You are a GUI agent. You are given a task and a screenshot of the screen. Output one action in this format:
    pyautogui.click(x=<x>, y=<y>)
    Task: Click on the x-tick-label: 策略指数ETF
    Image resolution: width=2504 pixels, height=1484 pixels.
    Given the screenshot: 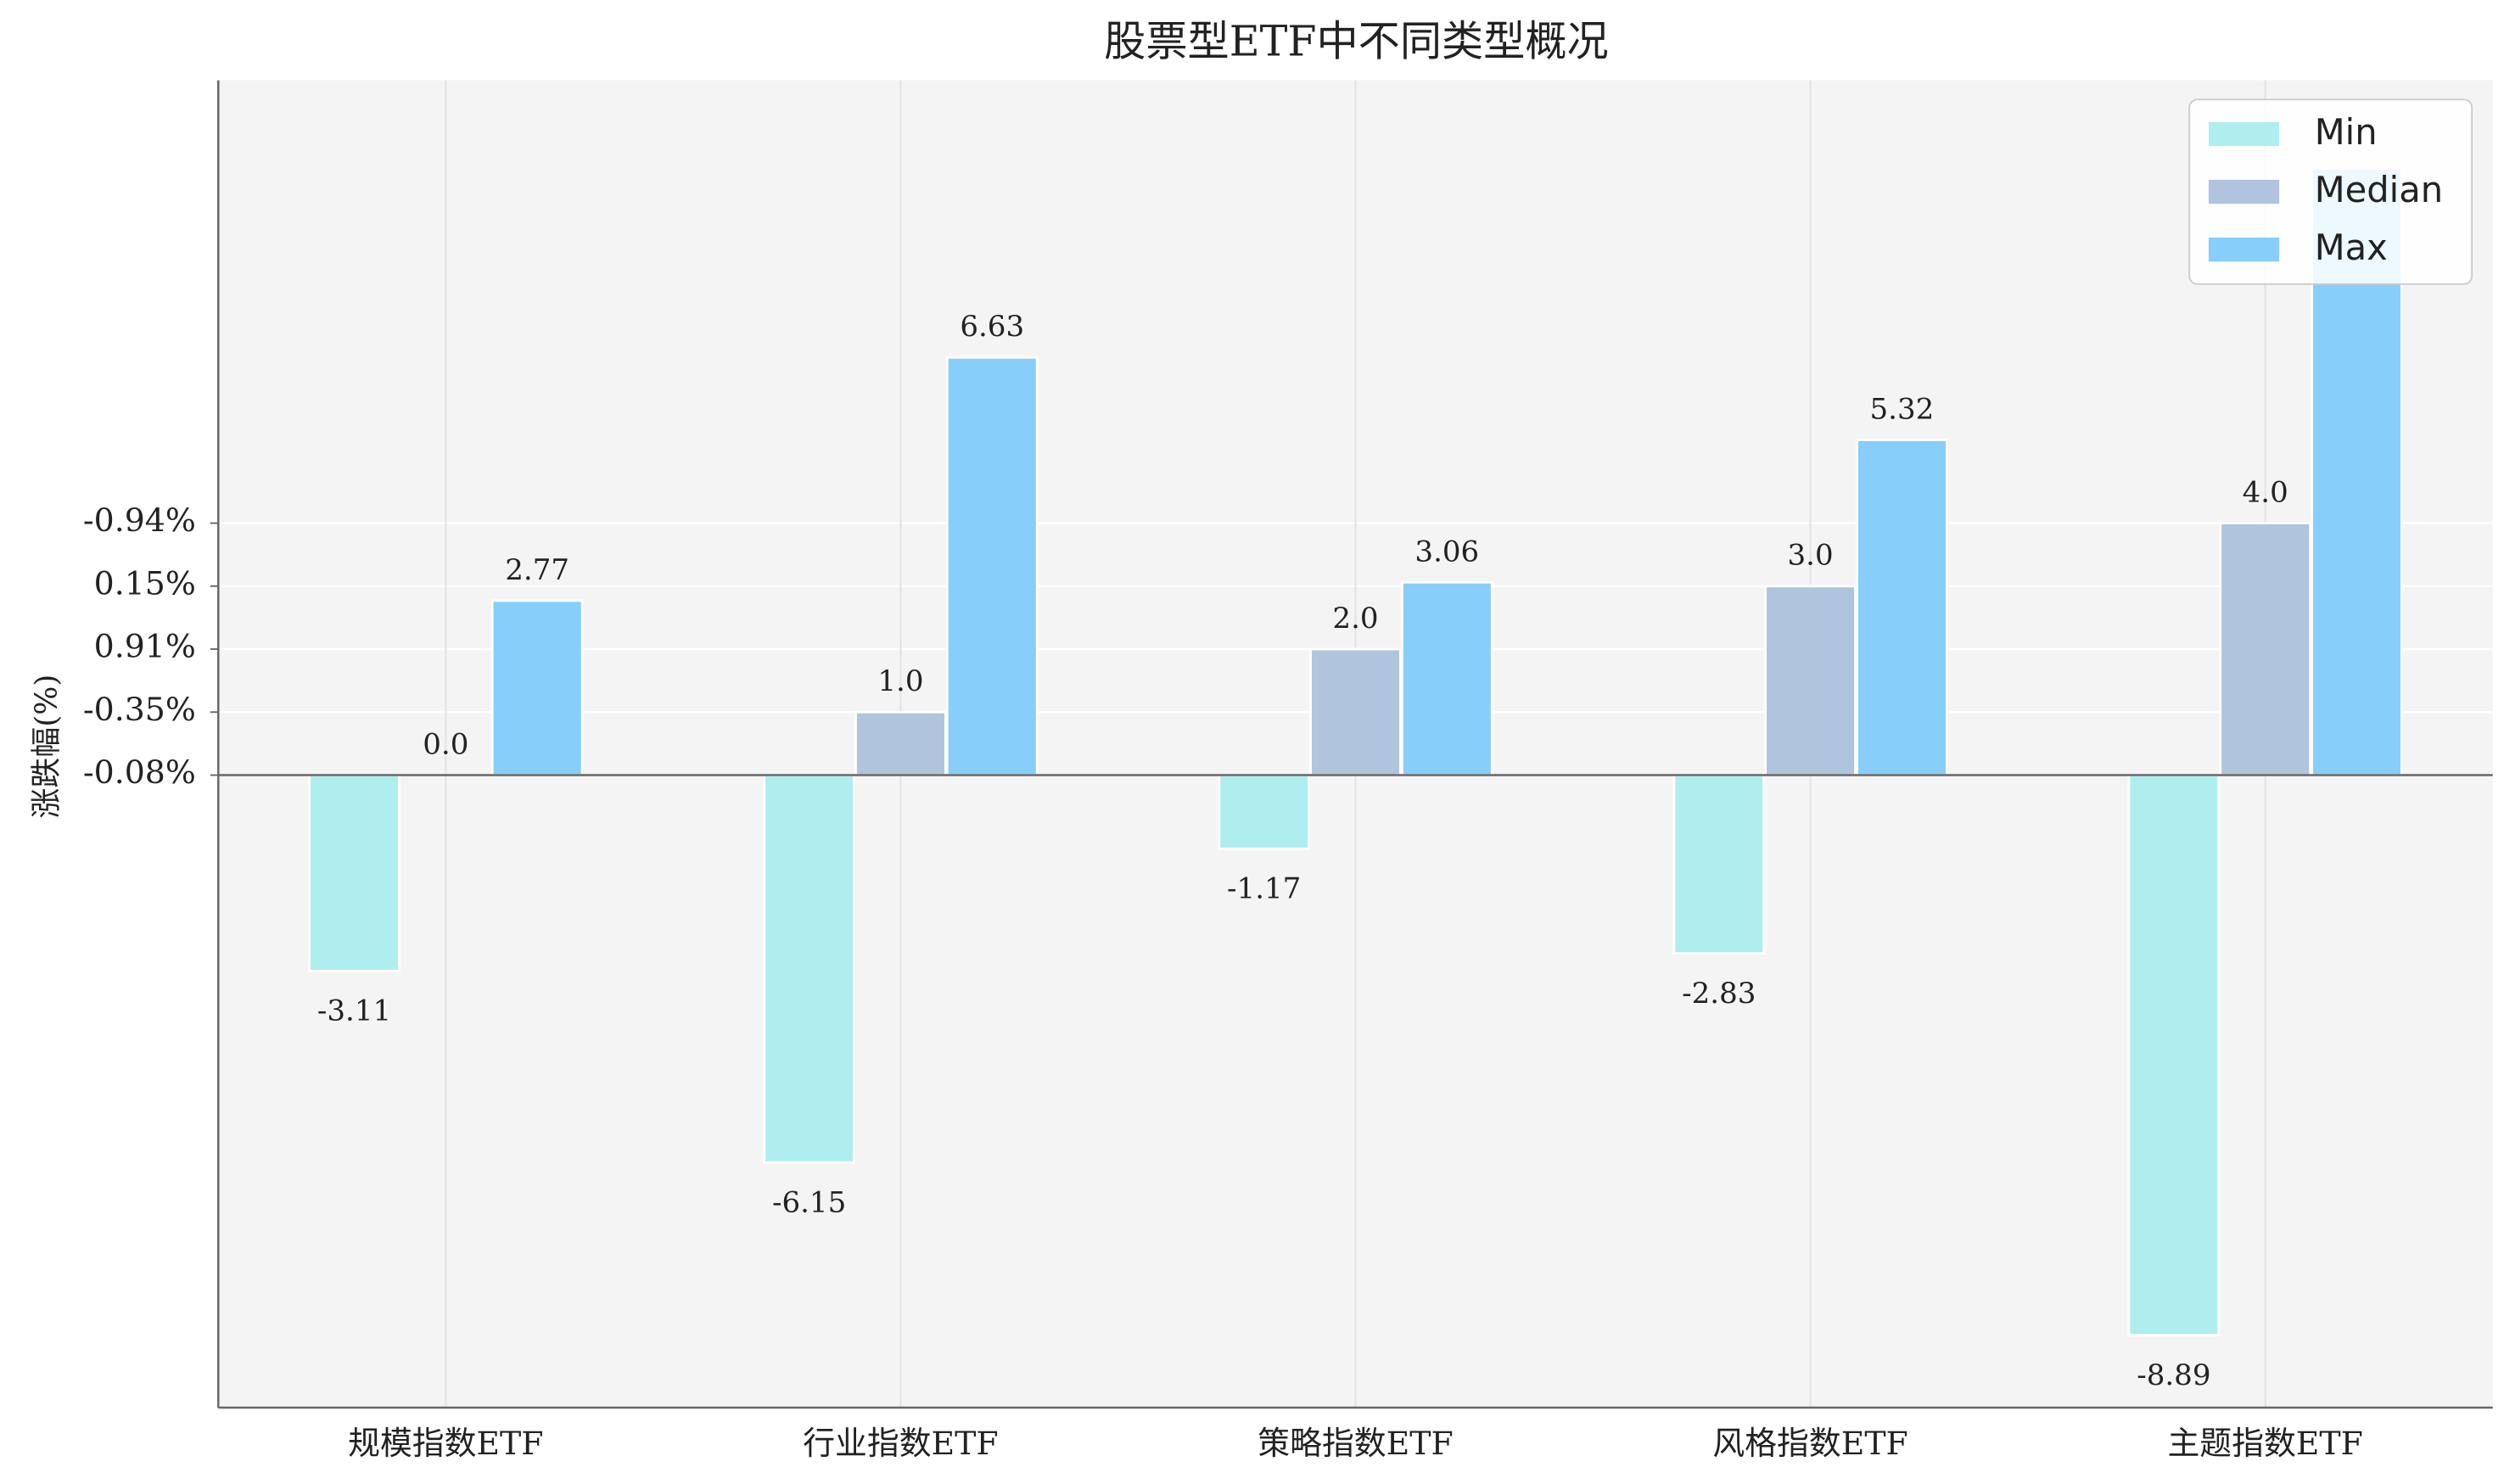 What is the action you would take?
    pyautogui.click(x=1355, y=1443)
    